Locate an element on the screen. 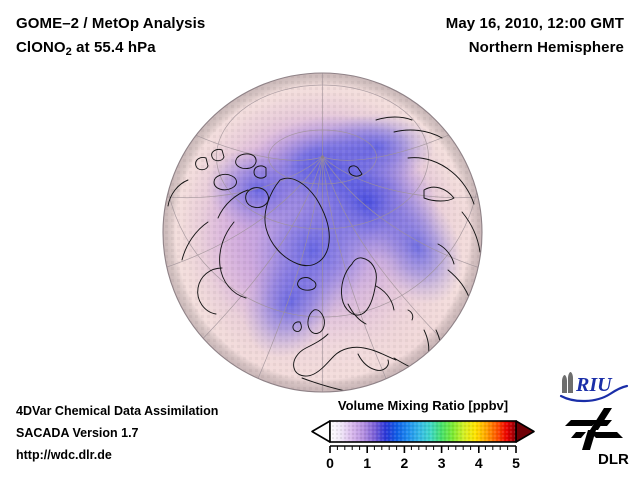  colorbar-tick-0: 0 is located at coordinates (330, 463).